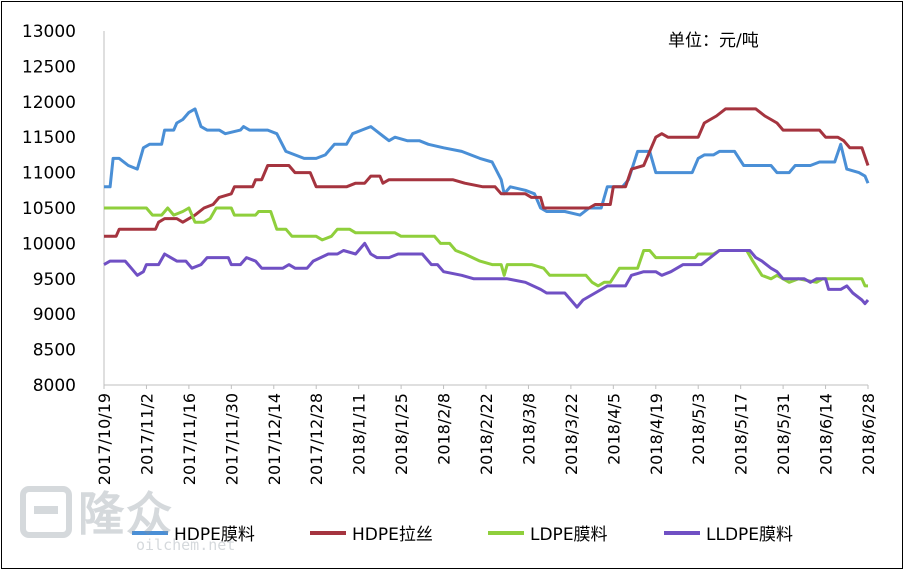 Image resolution: width=906 pixels, height=572 pixels. What do you see at coordinates (826, 434) in the screenshot?
I see `x-tick-label: 2018/6/14` at bounding box center [826, 434].